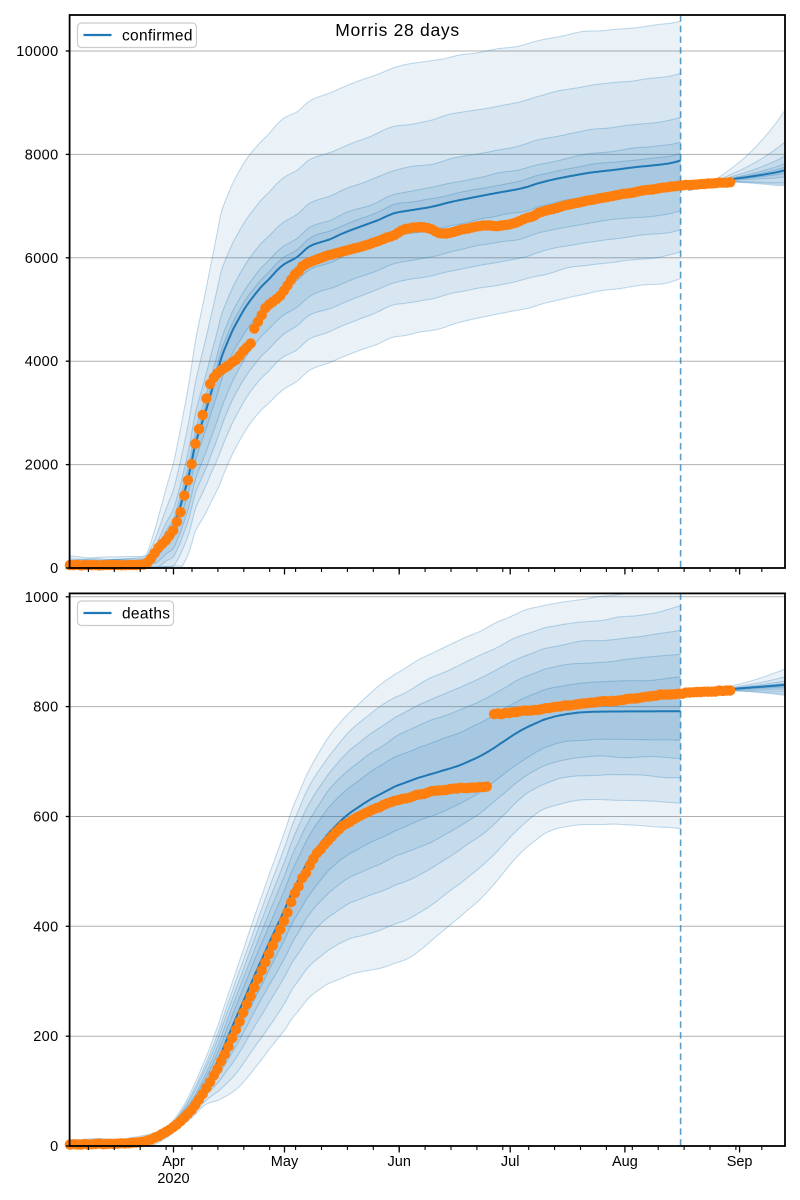 This screenshot has width=800, height=1200. Describe the element at coordinates (45, 1037) in the screenshot. I see `svg-text: 200` at that location.